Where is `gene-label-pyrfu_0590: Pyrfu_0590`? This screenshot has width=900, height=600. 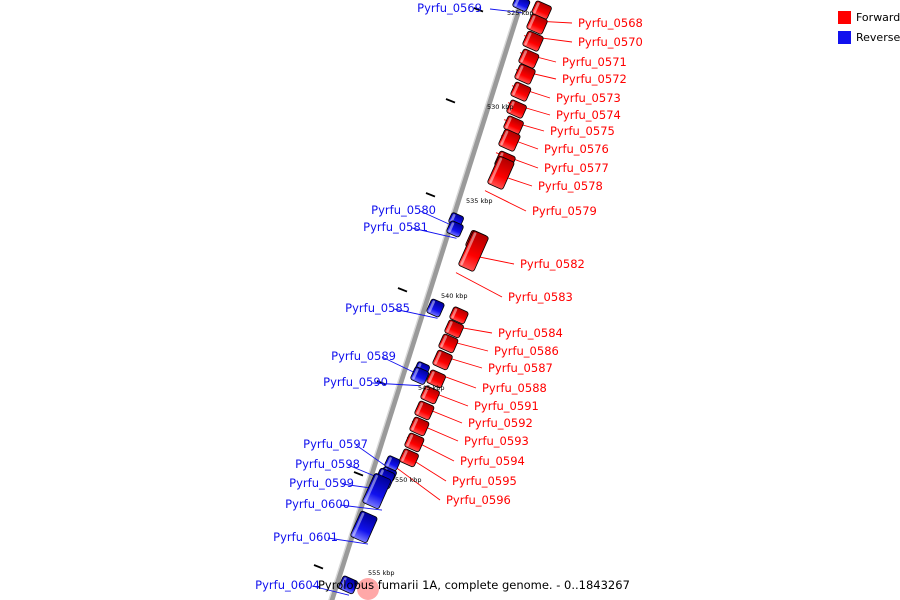
gene-label-pyrfu_0590: Pyrfu_0590 is located at coordinates (355, 382).